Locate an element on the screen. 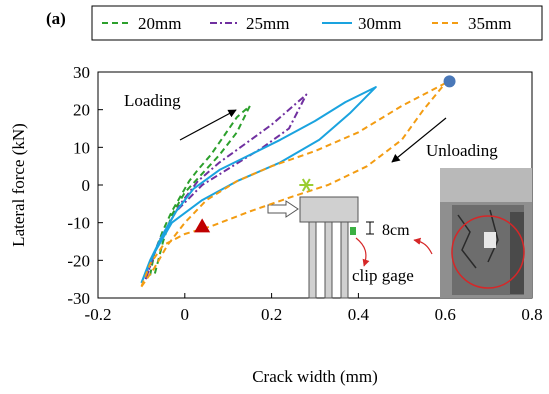 Image resolution: width=549 pixels, height=394 pixels. panel-label: (a) is located at coordinates (56, 18).